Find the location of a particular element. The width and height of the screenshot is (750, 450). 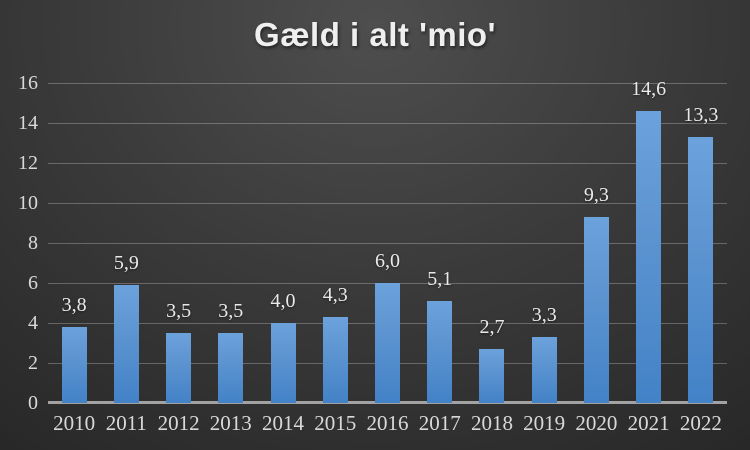

y-axis-tick-label: 8 is located at coordinates (33, 243).